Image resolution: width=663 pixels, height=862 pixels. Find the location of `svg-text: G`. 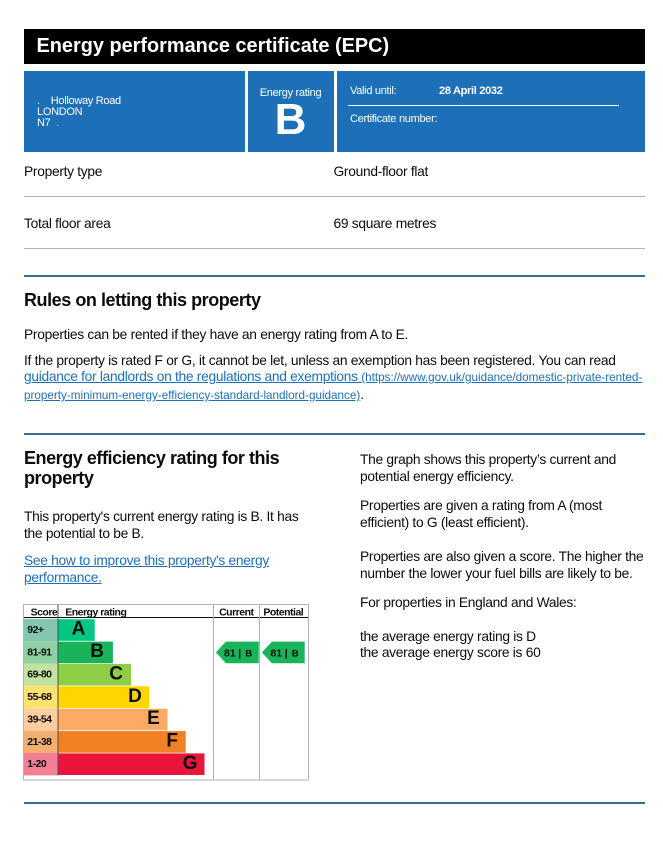

svg-text: G is located at coordinates (190, 763).